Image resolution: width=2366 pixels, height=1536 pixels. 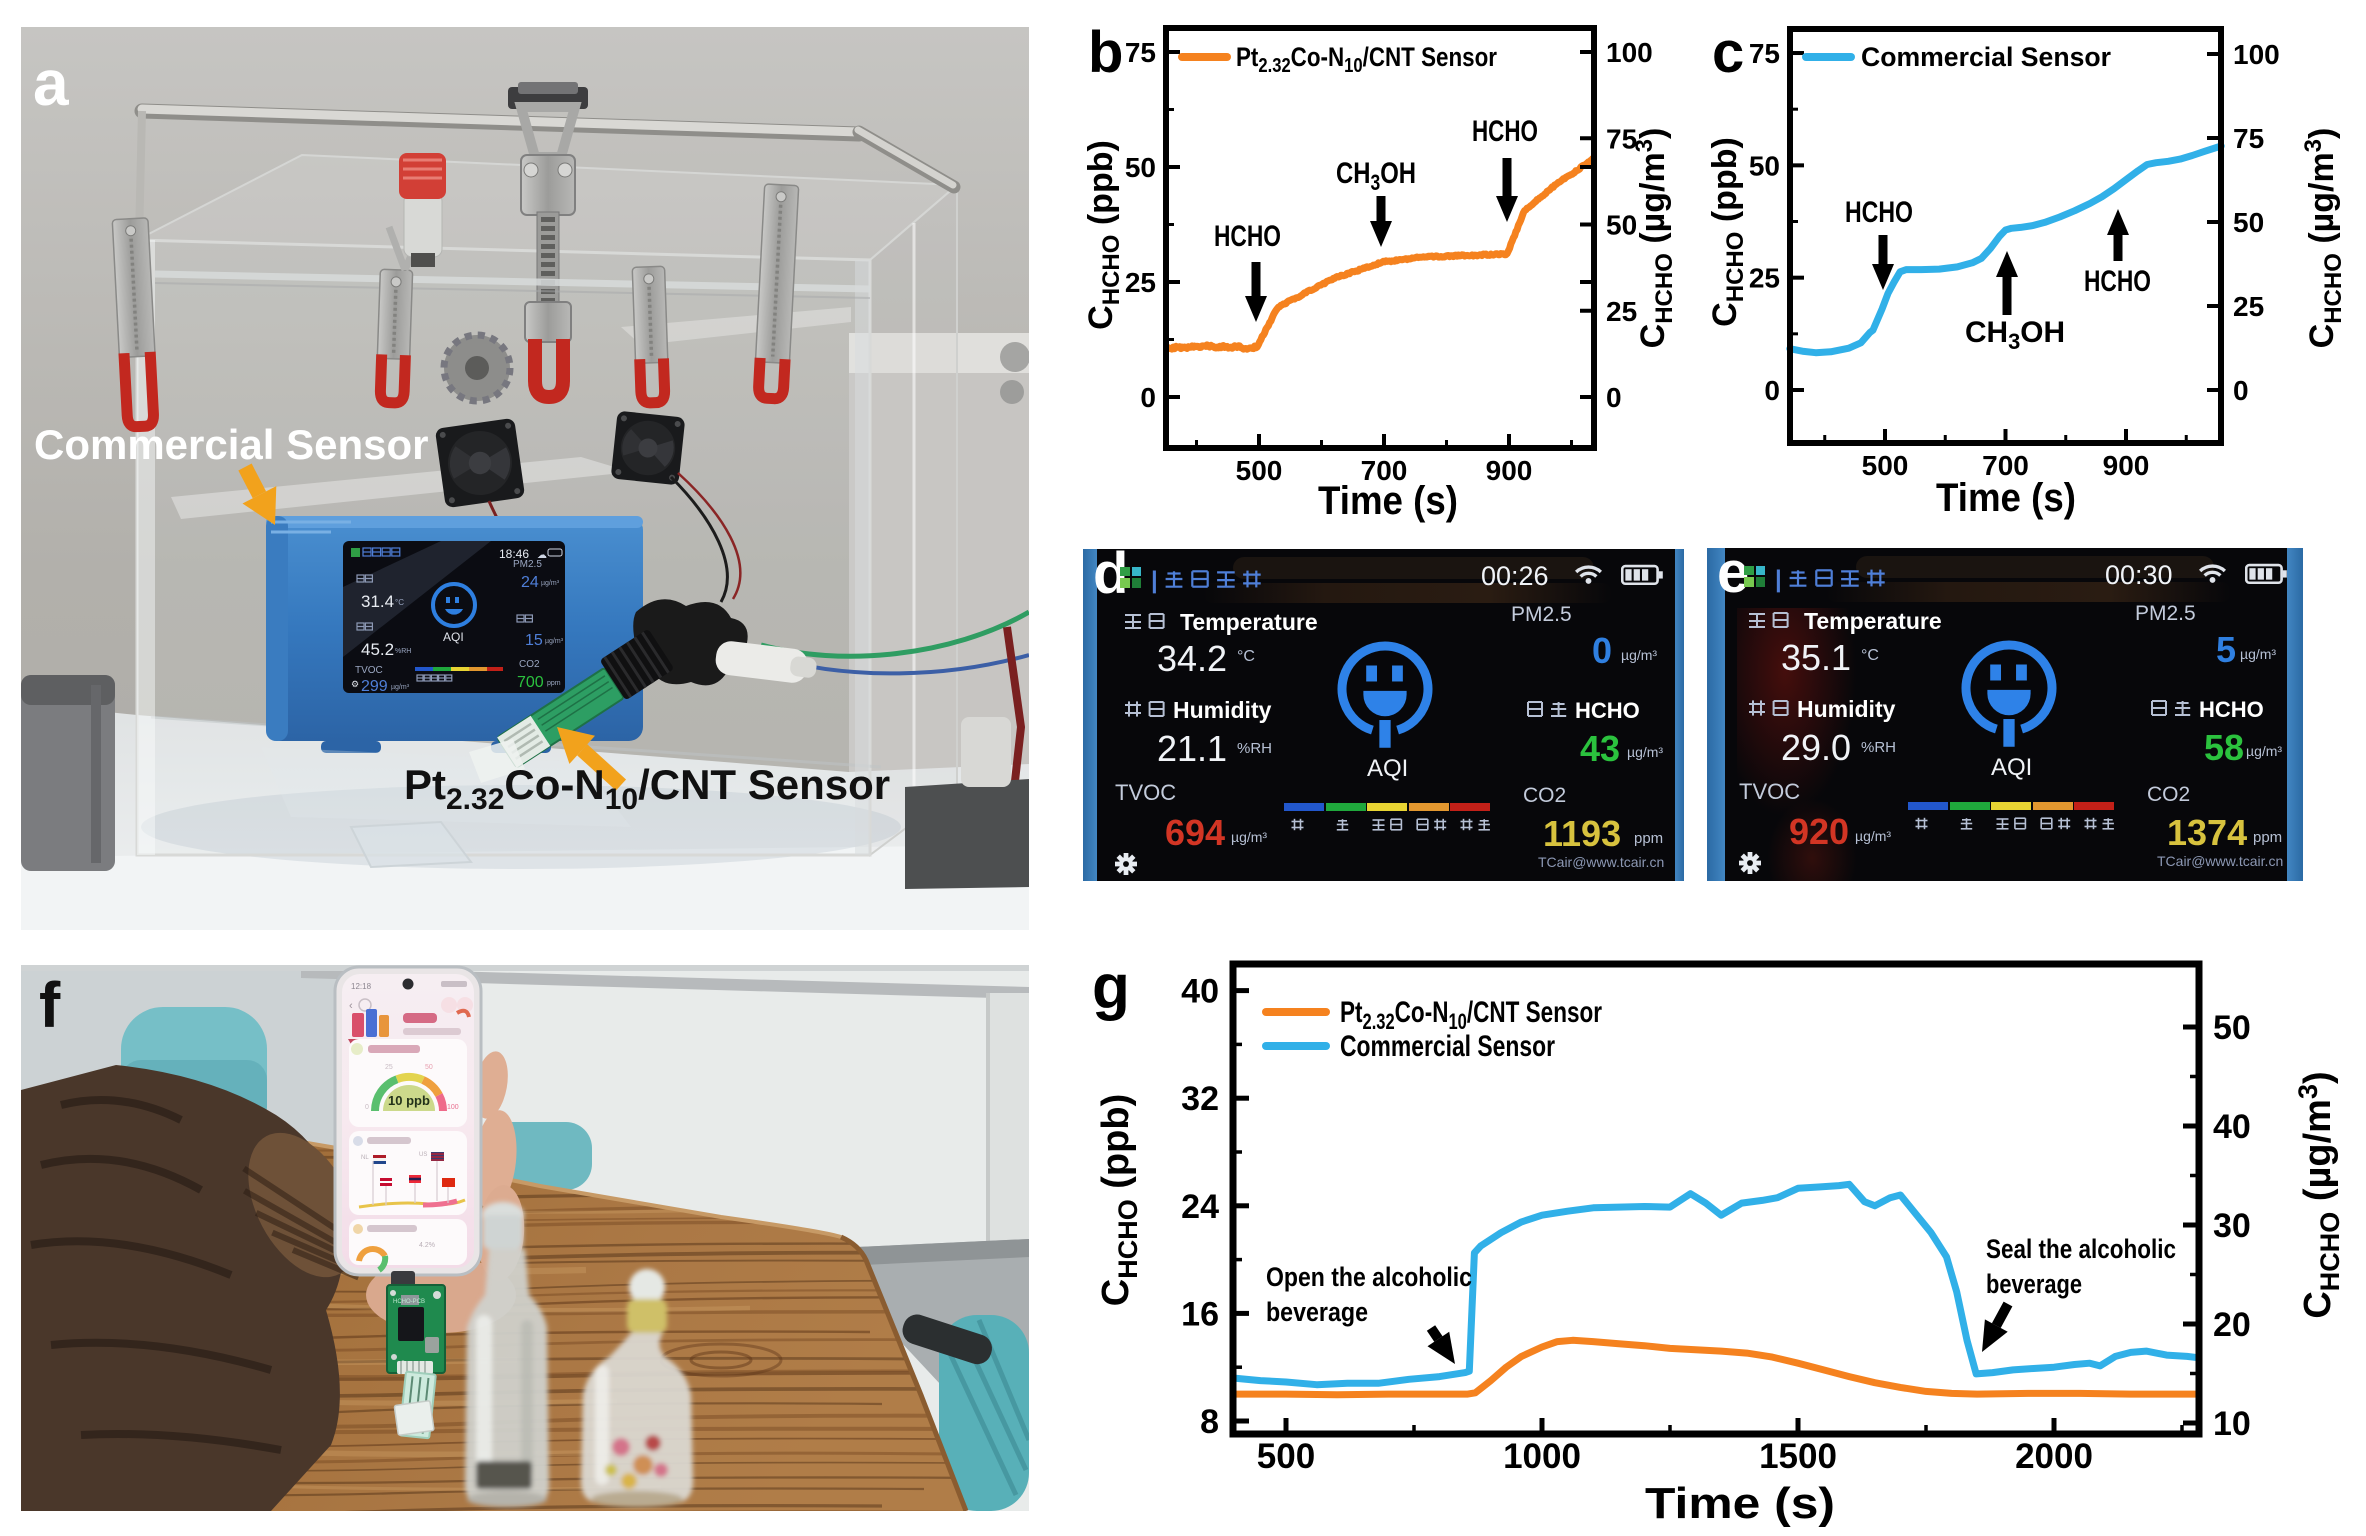 What do you see at coordinates (409, 1100) in the screenshot?
I see `svg-text: 10 ppb` at bounding box center [409, 1100].